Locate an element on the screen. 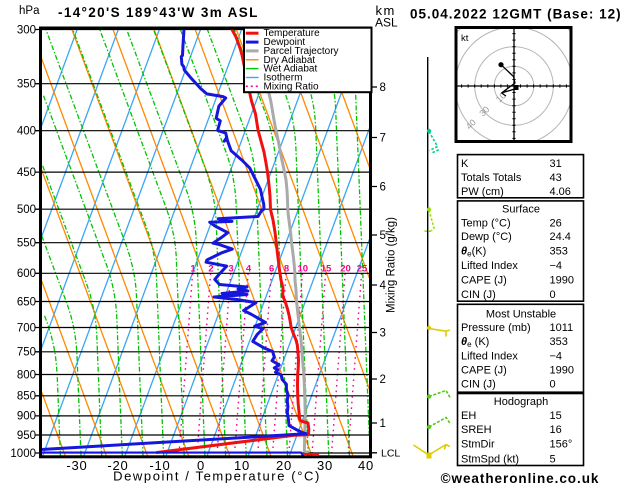 This screenshot has width=629, height=491. svg-text: kt is located at coordinates (465, 38).